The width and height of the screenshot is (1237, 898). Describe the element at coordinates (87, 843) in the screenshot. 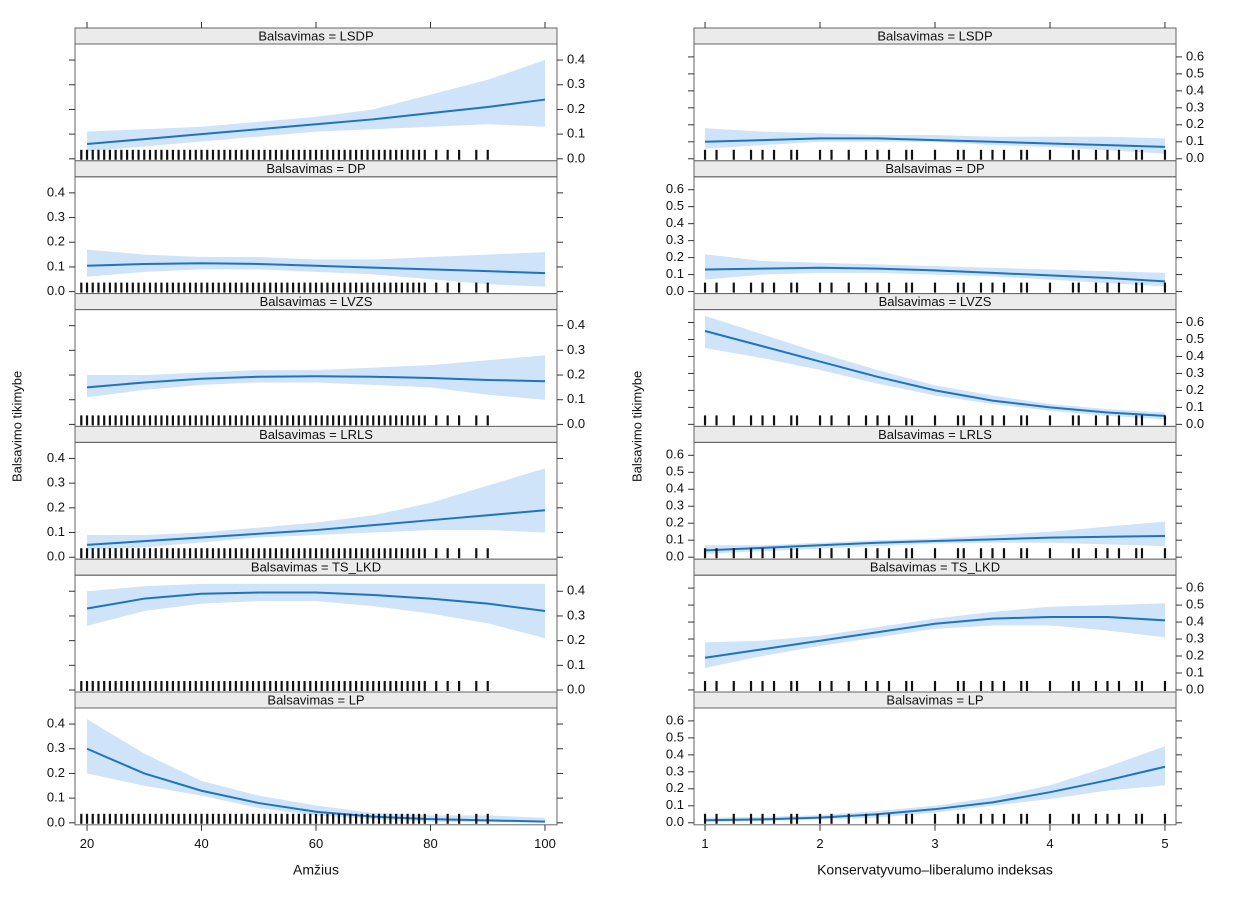

I see `x-tick-label: 20` at that location.